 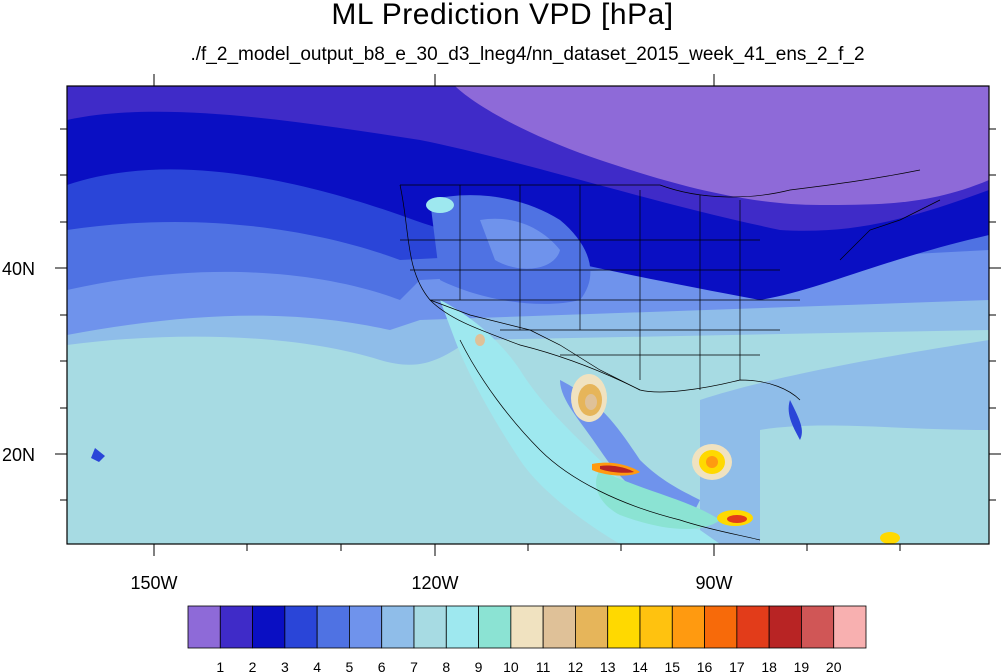 I want to click on colorbar-label: 20, so click(x=834, y=665).